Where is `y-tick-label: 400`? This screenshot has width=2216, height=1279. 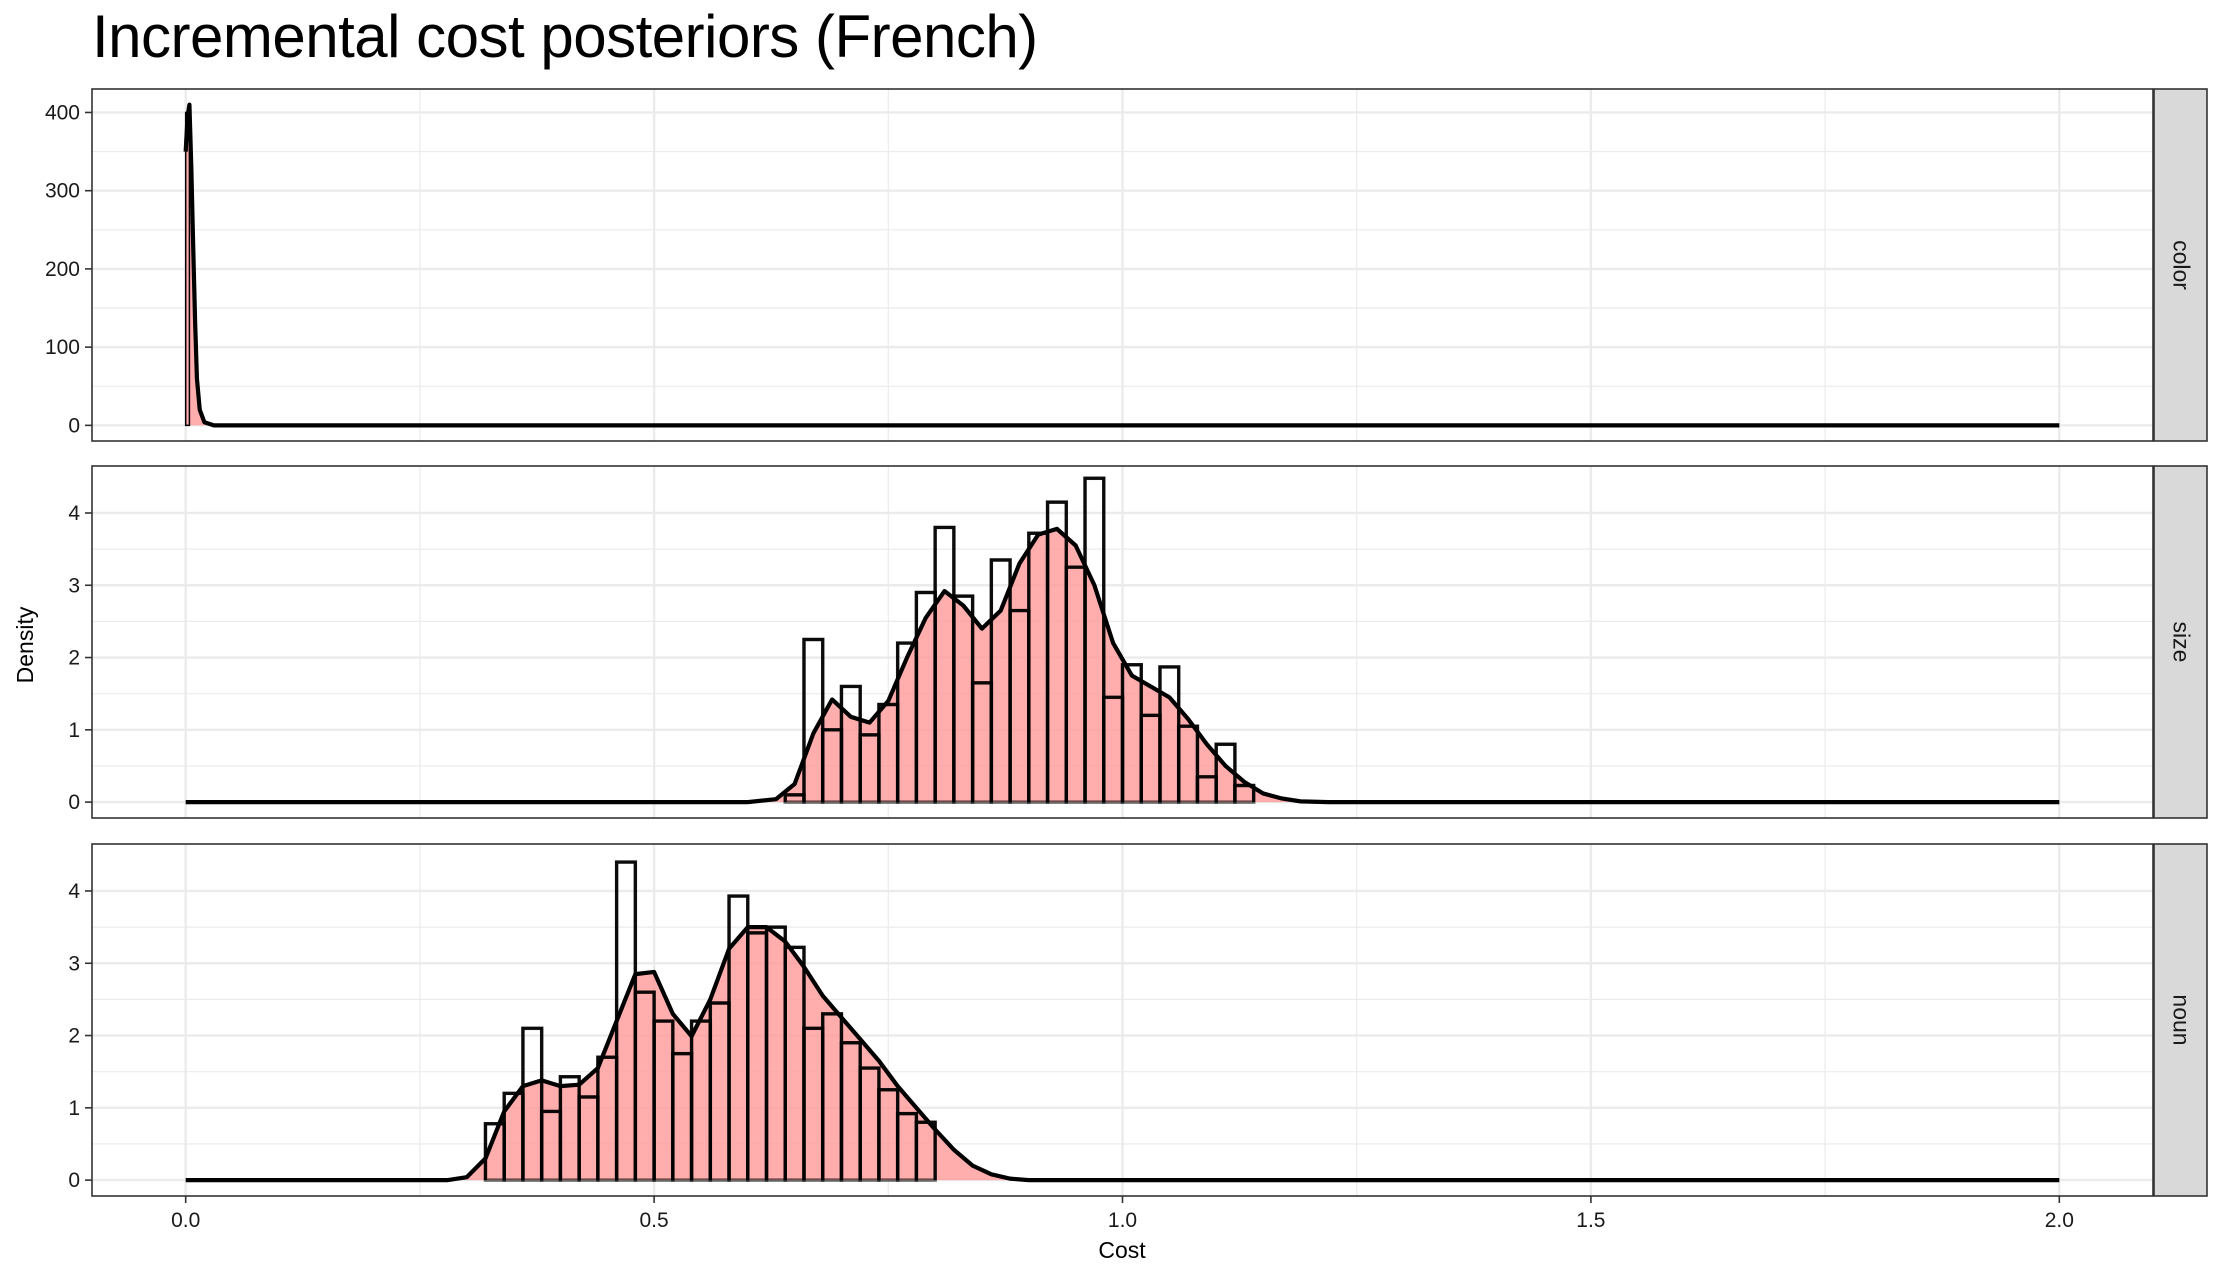 y-tick-label: 400 is located at coordinates (62, 112).